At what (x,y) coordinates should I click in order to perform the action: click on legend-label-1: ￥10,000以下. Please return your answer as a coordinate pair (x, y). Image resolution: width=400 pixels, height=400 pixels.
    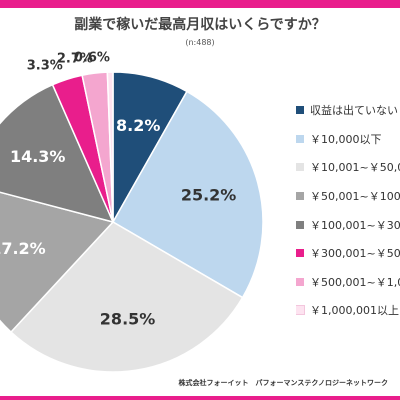
    Looking at the image, I should click on (346, 139).